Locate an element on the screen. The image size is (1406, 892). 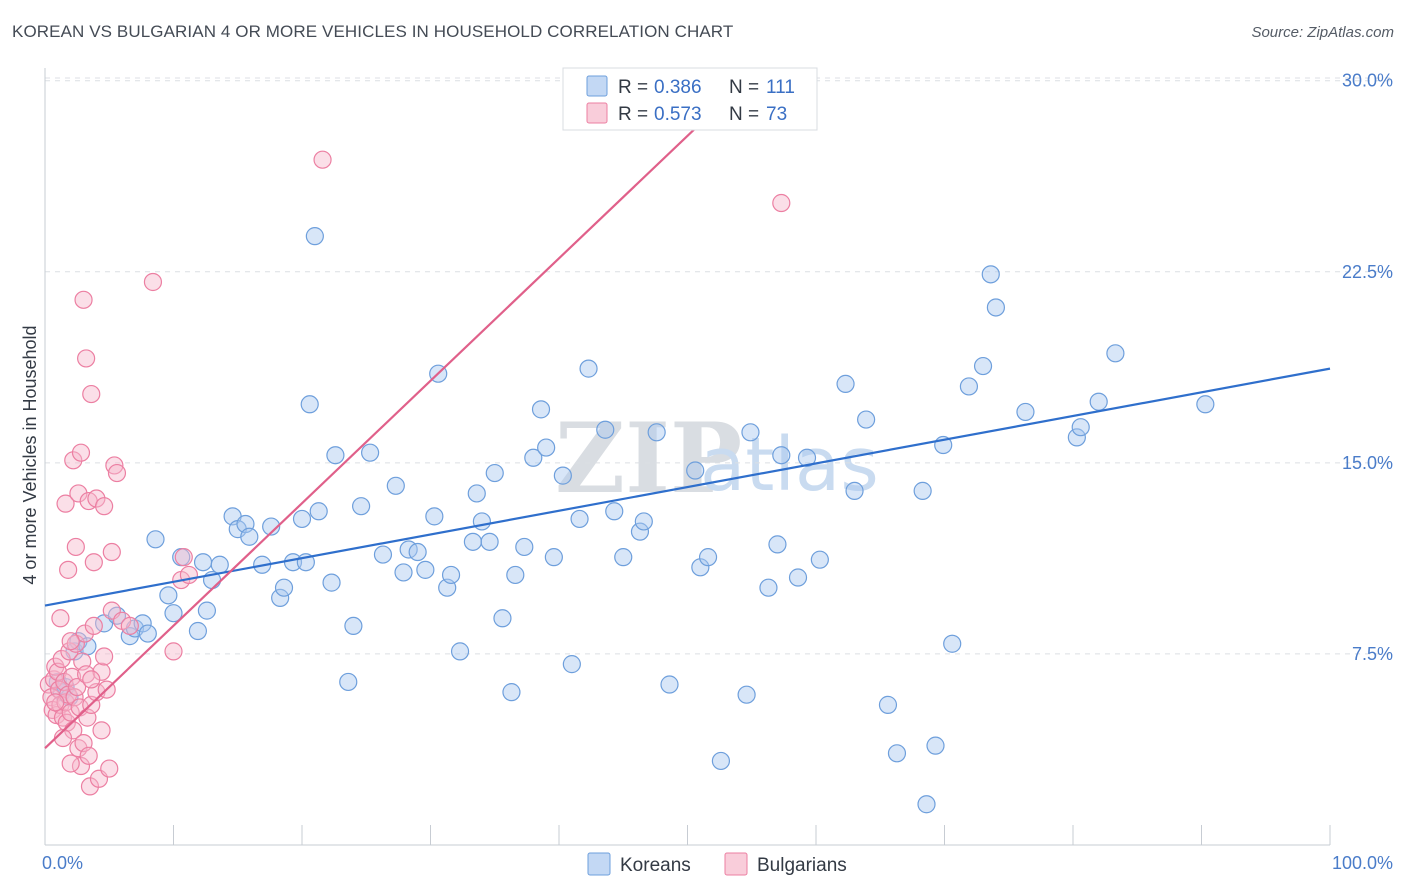
y-tick-label-3: 30.0% is located at coordinates (1367, 81).